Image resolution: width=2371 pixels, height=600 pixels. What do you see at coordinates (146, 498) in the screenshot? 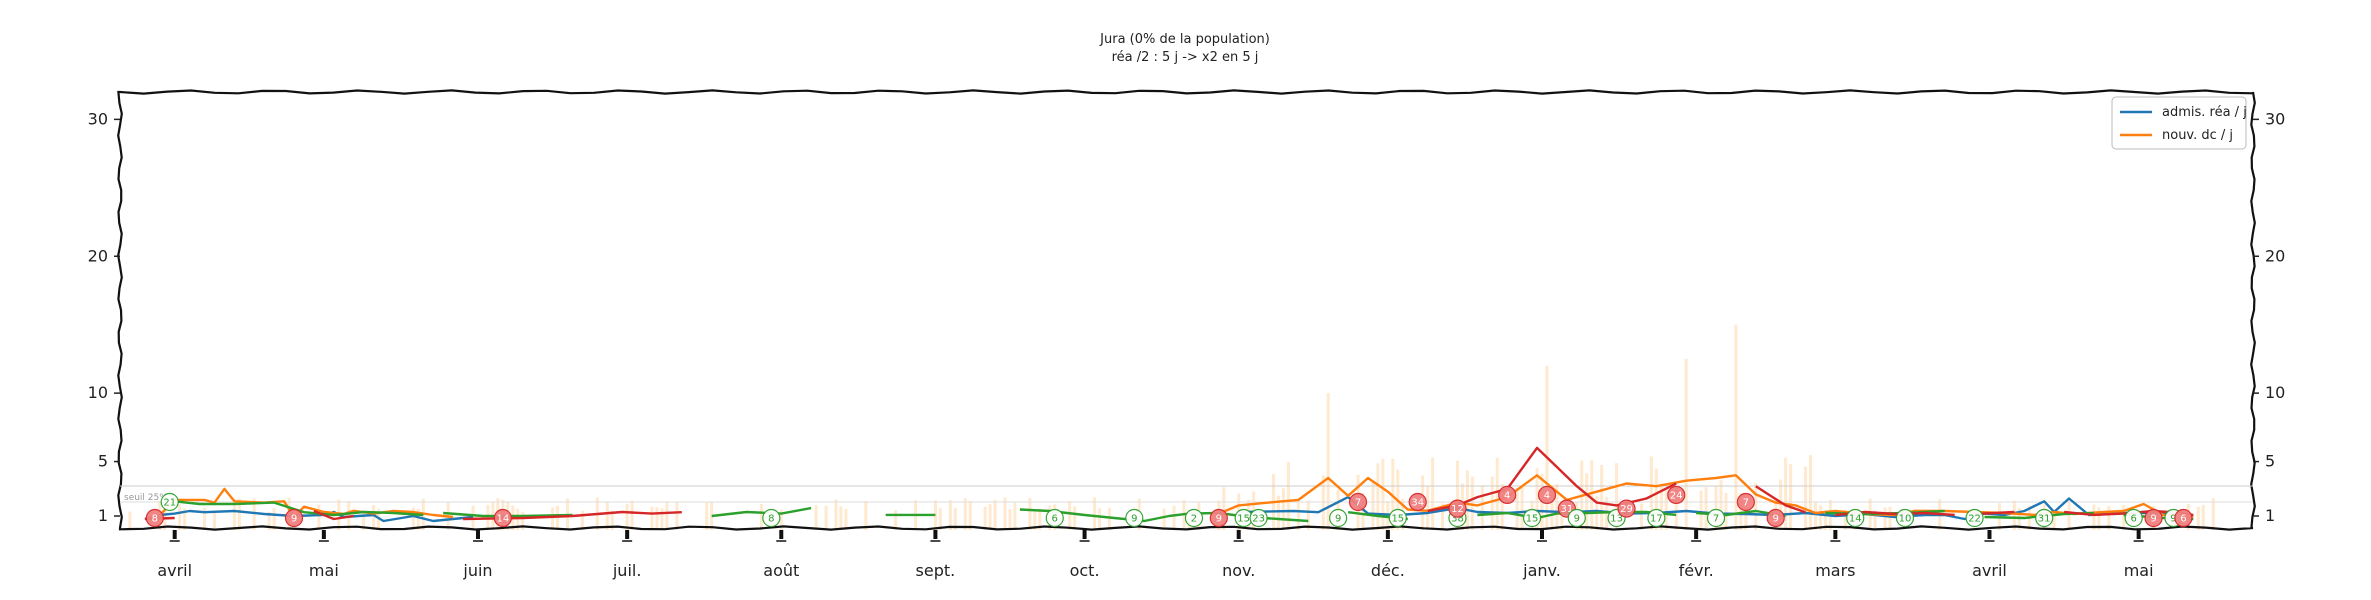
I see `threshold-note: seuil 25%` at bounding box center [146, 498].